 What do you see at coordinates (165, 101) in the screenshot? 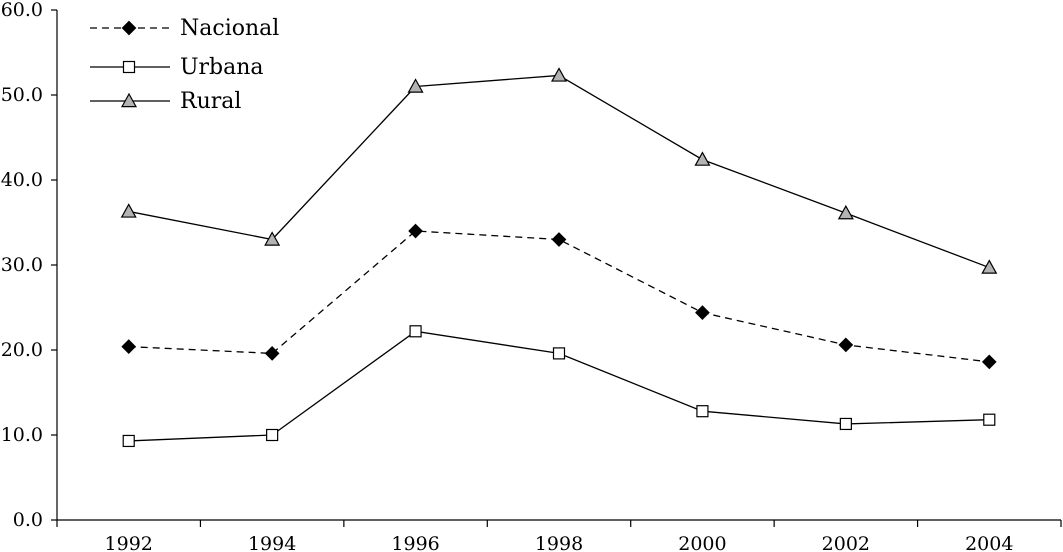
I see `legend-item-rural: Rural` at bounding box center [165, 101].